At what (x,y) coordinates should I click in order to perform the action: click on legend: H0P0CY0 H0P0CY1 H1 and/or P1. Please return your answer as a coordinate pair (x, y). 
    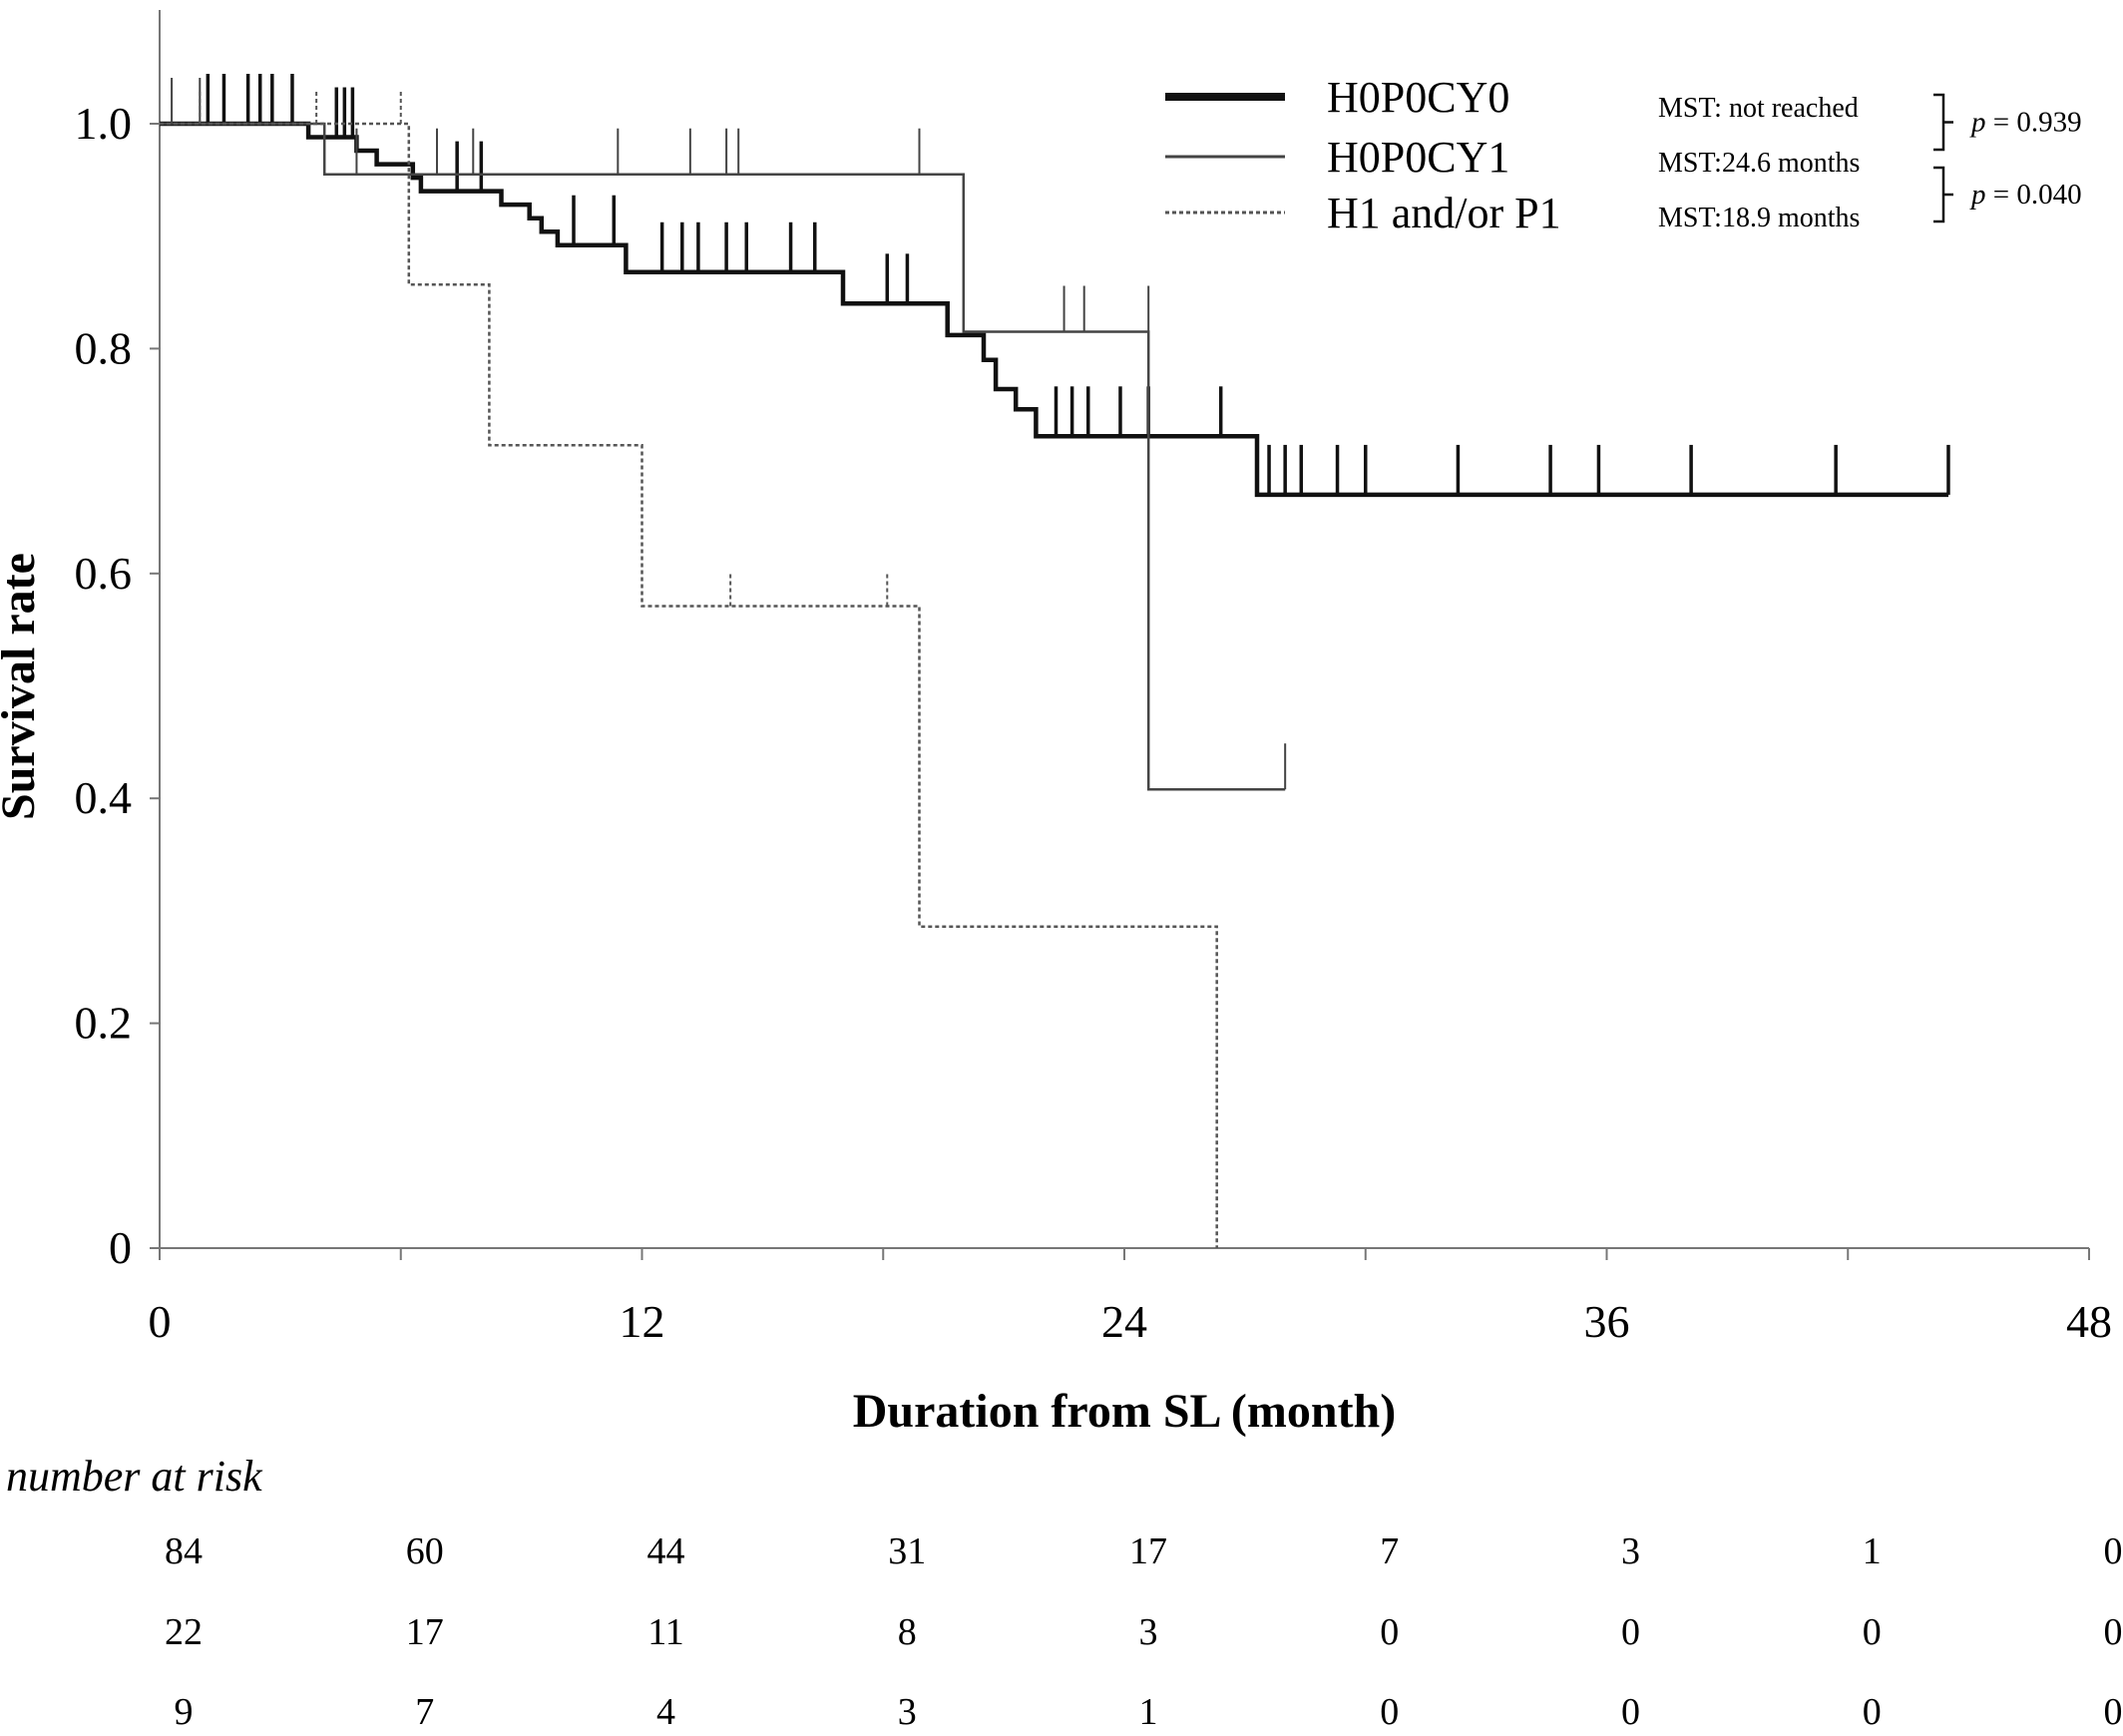
    Looking at the image, I should click on (1363, 155).